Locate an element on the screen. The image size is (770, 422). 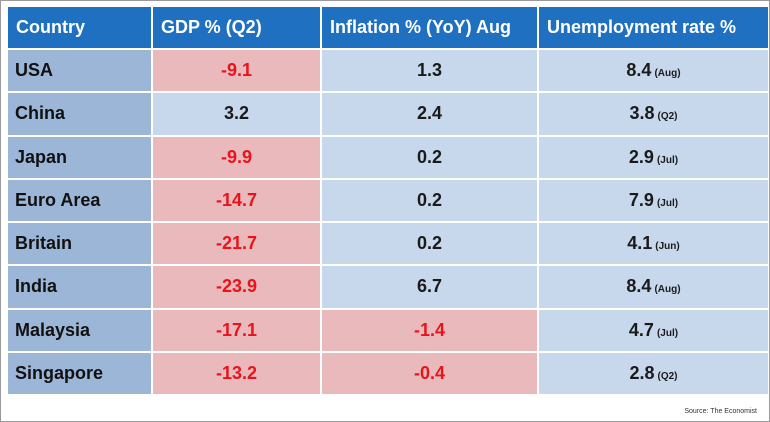
unemployment-cell: 2.8 (Q2) is located at coordinates (653, 373).